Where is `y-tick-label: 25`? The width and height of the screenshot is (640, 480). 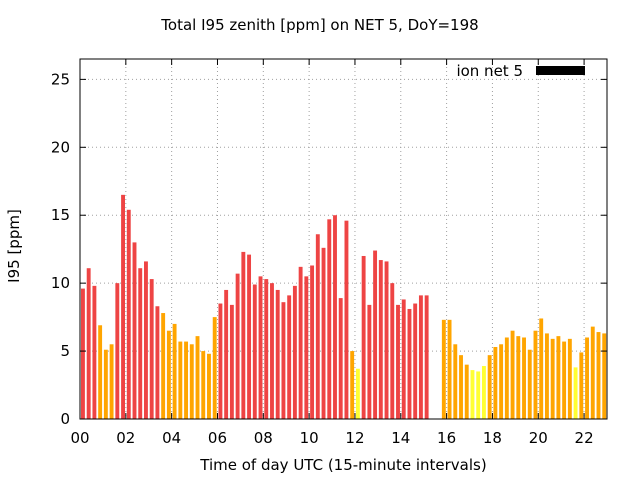
y-tick-label: 25 is located at coordinates (60, 79).